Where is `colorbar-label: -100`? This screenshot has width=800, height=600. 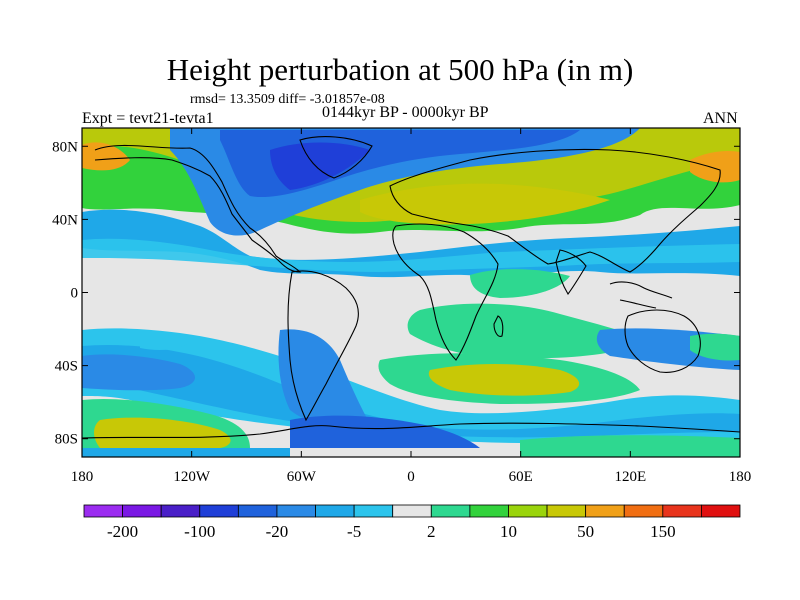
colorbar-label: -100 is located at coordinates (199, 531).